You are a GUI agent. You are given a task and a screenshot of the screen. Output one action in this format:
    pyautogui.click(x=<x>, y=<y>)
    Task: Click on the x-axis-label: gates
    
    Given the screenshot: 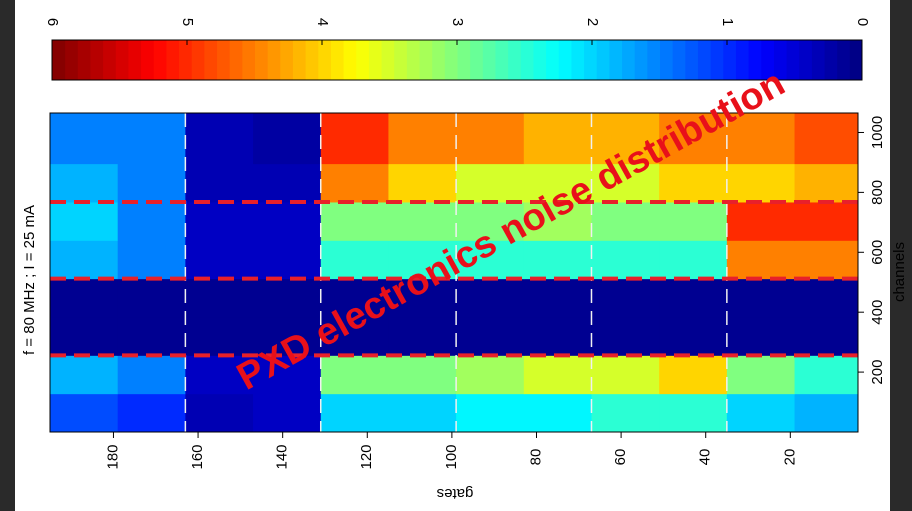 What is the action you would take?
    pyautogui.click(x=455, y=493)
    